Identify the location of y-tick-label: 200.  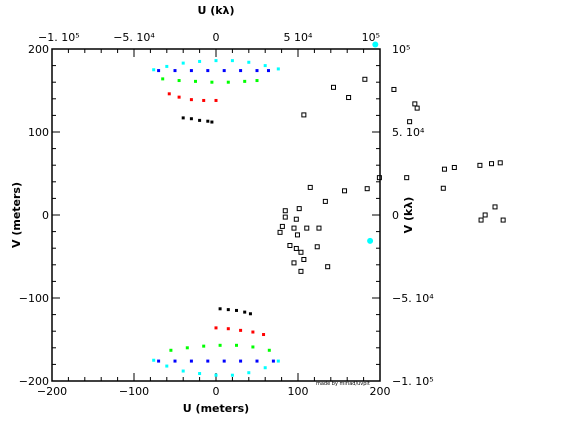
(38, 49).